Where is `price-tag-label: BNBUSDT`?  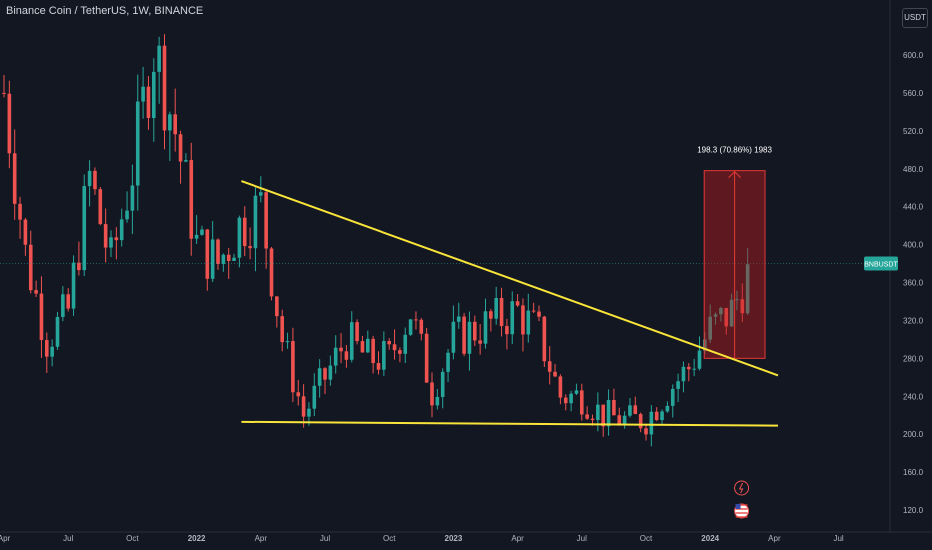 price-tag-label: BNBUSDT is located at coordinates (881, 265).